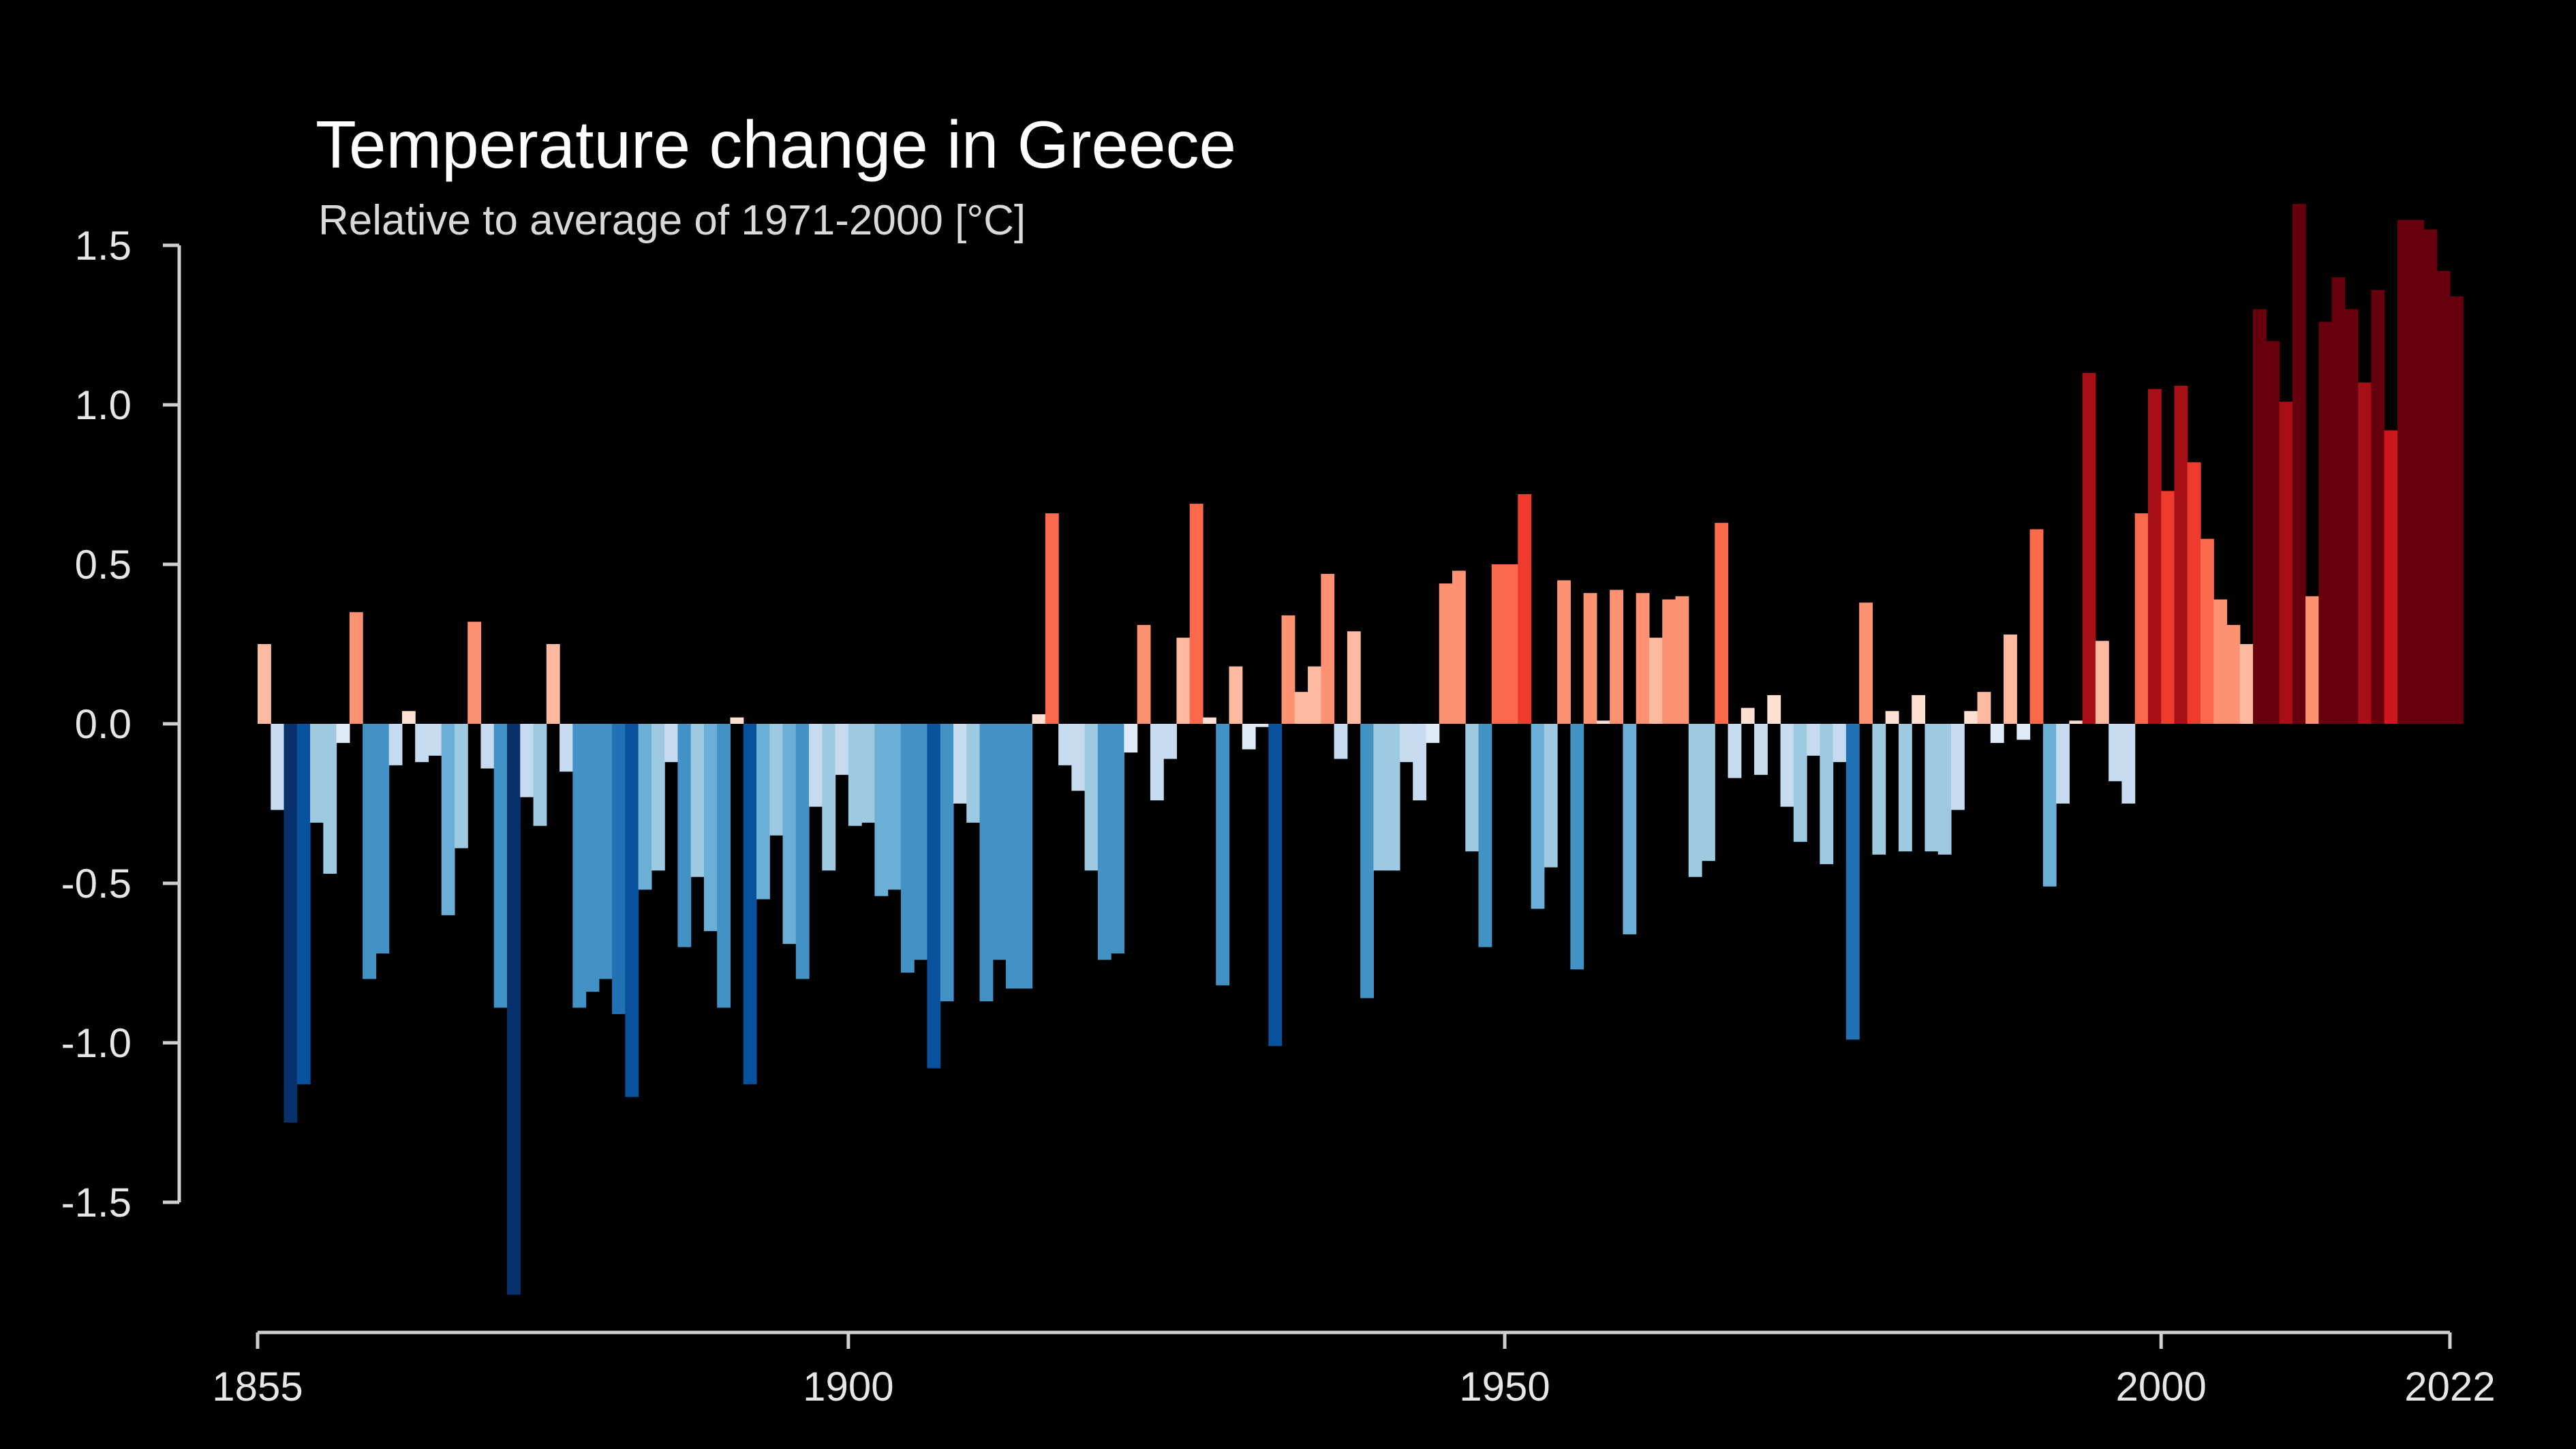 This screenshot has width=2576, height=1449. I want to click on bar-1931, so click(1262, 726).